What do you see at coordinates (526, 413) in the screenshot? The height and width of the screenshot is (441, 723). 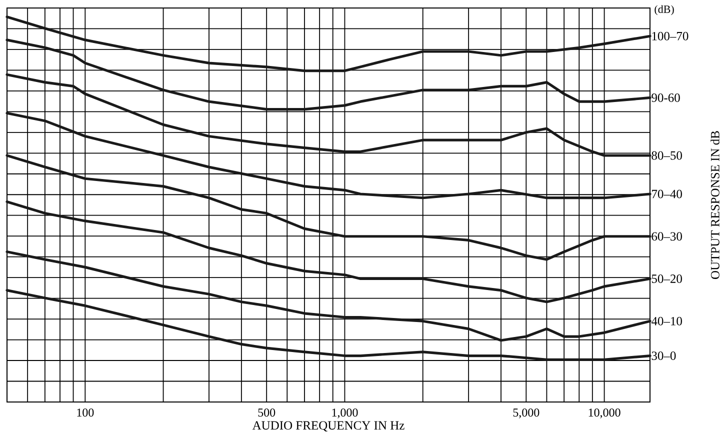 I see `x-tick-label: 5,000` at bounding box center [526, 413].